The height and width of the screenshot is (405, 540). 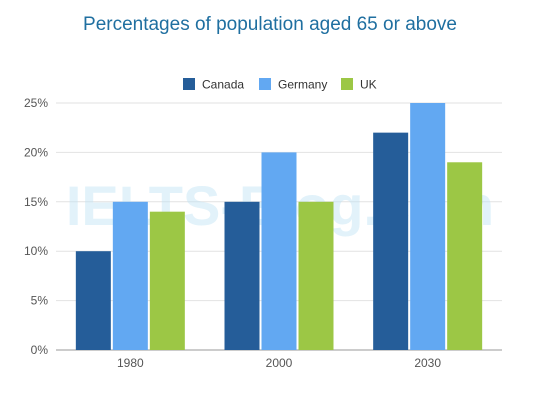 I want to click on legend-swatch-uk, so click(x=347, y=84).